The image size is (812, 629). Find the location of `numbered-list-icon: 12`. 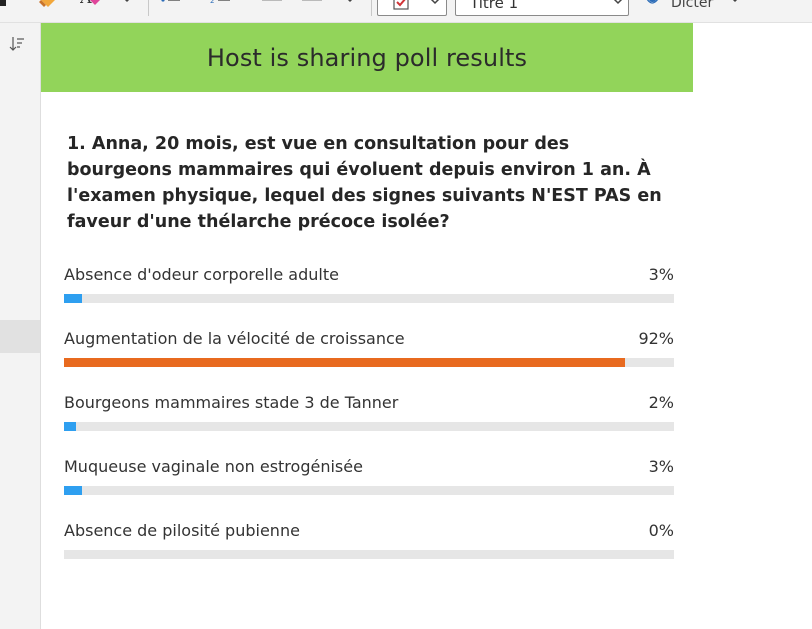

numbered-list-icon: 12 is located at coordinates (221, 6).